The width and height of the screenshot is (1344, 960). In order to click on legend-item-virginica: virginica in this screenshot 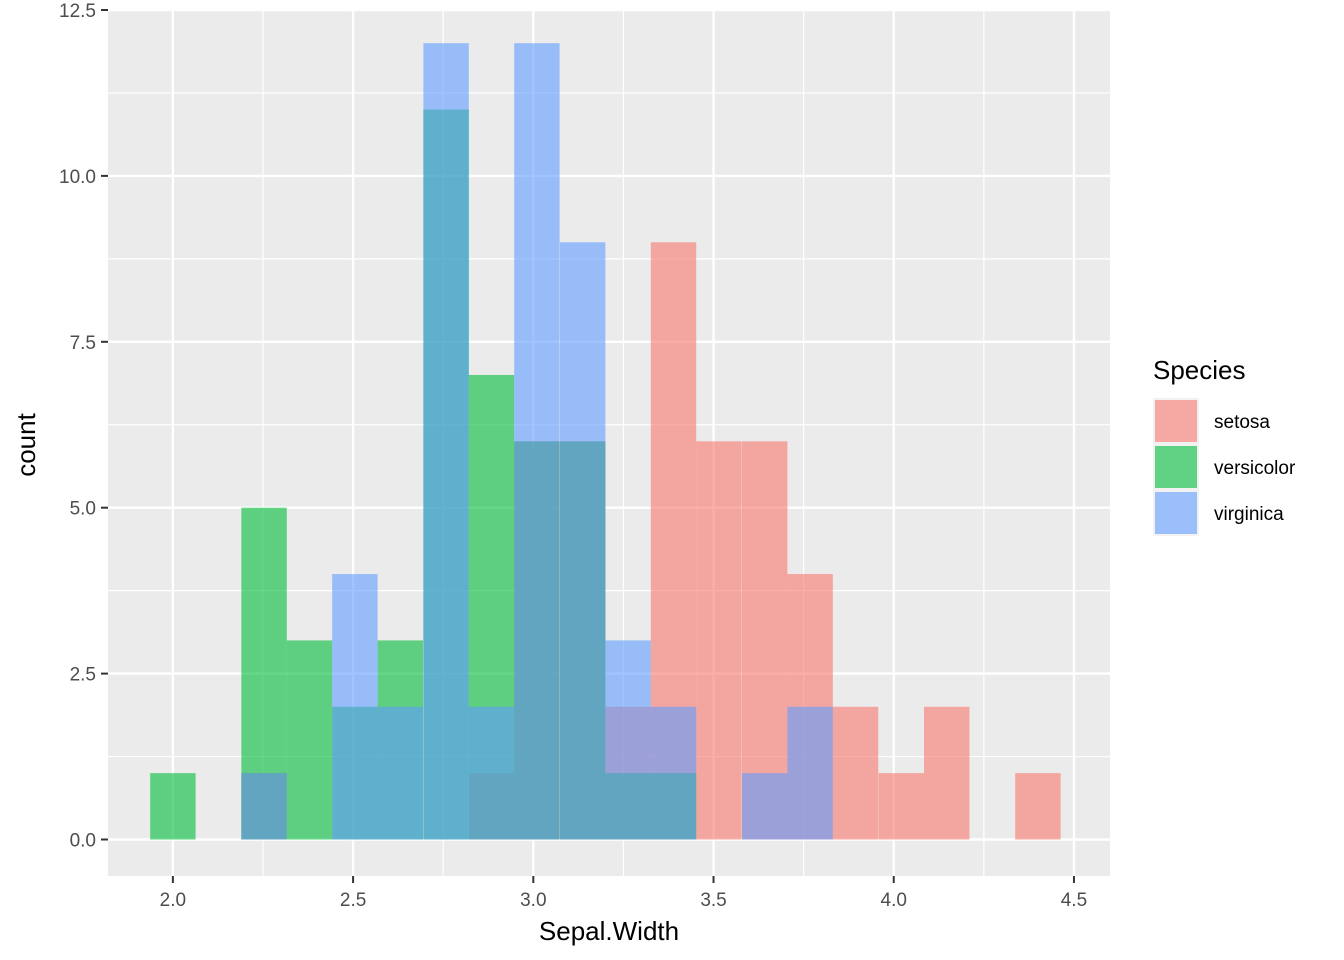, I will do `click(1218, 513)`.